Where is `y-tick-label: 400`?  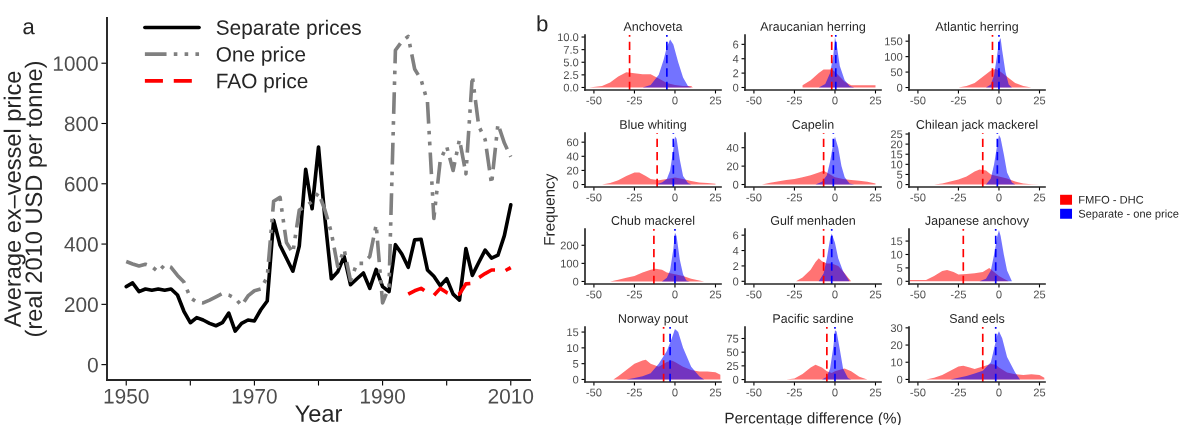
y-tick-label: 400 is located at coordinates (81, 244).